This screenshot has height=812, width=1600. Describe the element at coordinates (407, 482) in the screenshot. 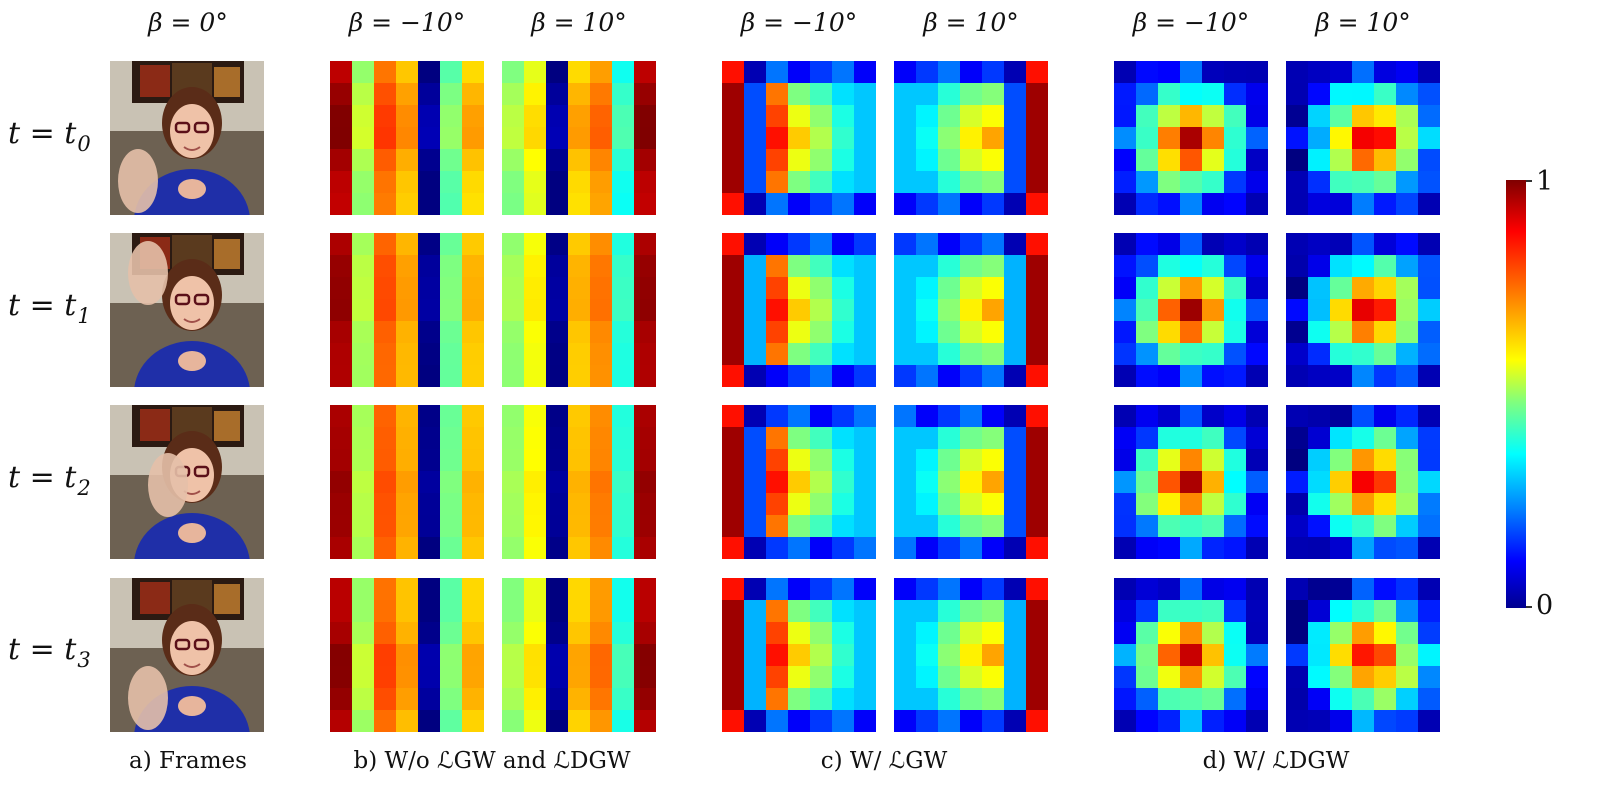

I see `heatmap-b--10-t2` at that location.